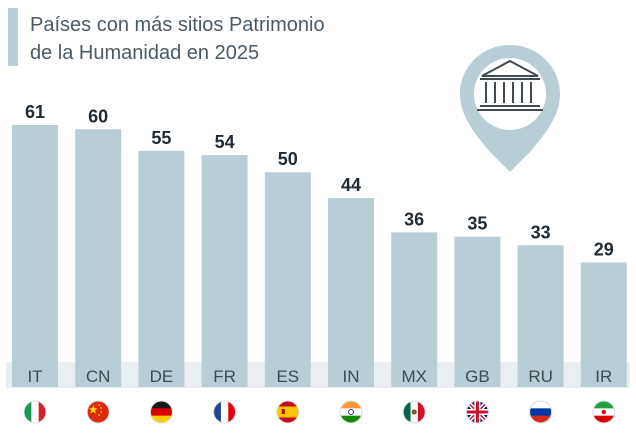 Image resolution: width=636 pixels, height=436 pixels. Describe the element at coordinates (510, 85) in the screenshot. I see `museum-building-icon` at that location.